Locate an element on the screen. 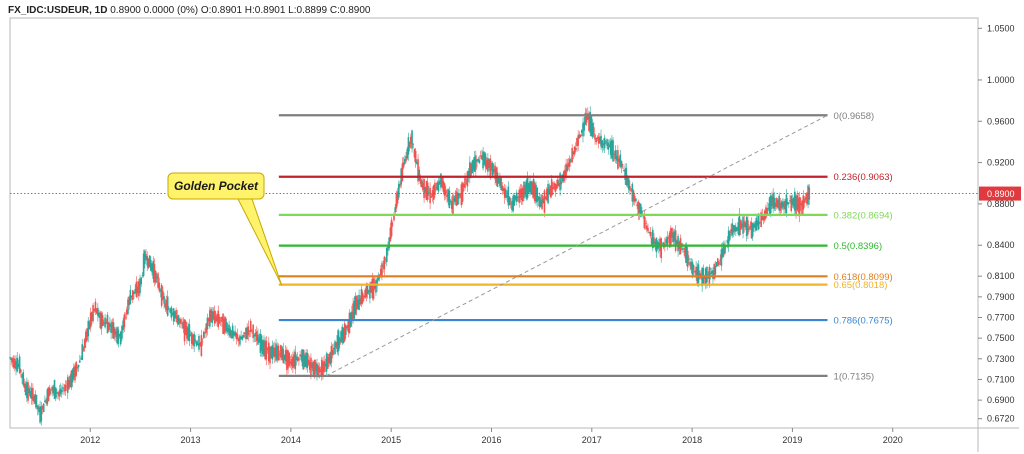 The image size is (1024, 454). fib-level-label-2: 0.382(0.8694) is located at coordinates (863, 215).